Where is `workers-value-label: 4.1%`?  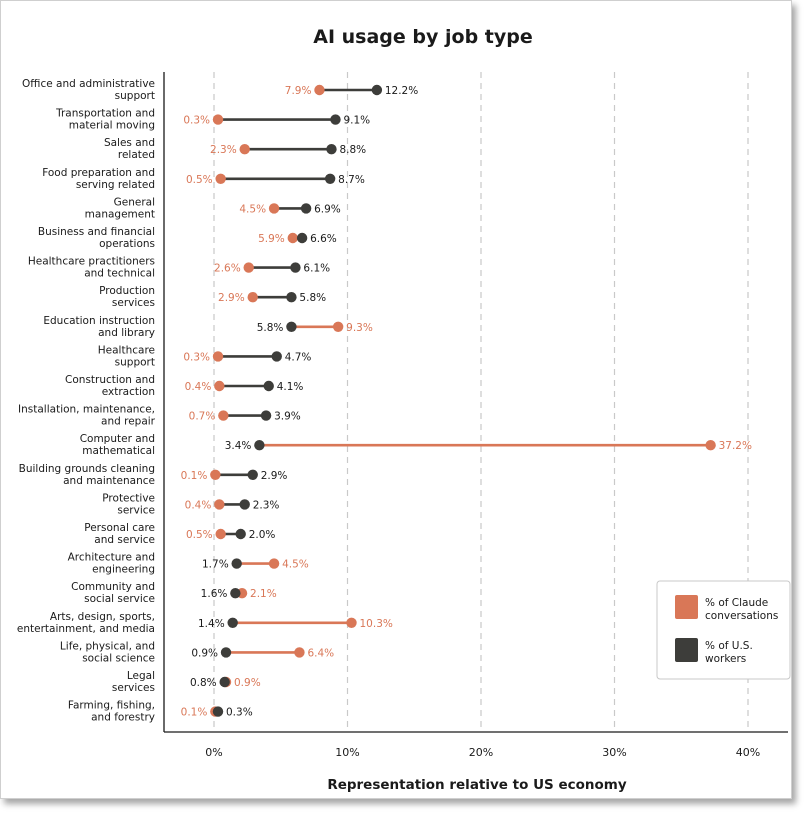 workers-value-label: 4.1% is located at coordinates (290, 387).